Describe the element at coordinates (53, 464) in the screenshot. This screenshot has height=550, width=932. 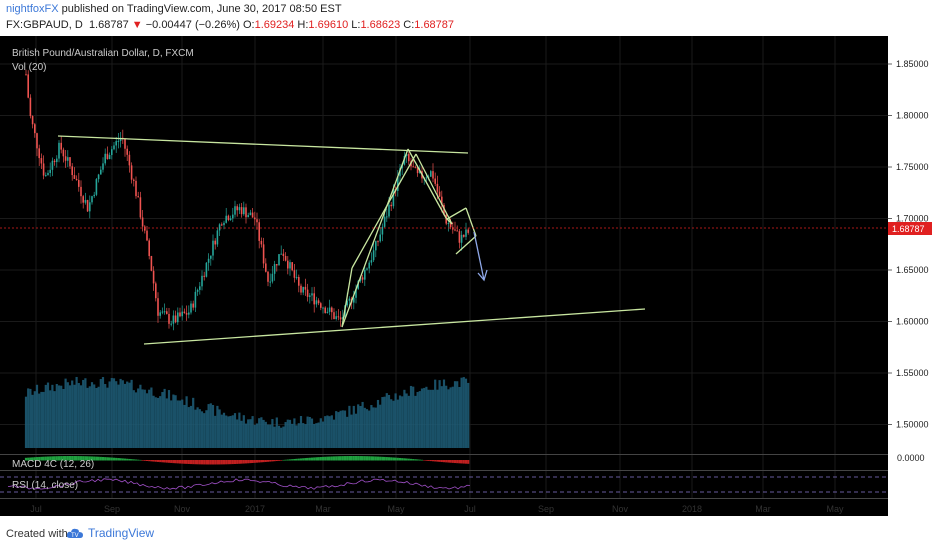
I see `macd-label: MACD 4C (12, 26)` at that location.